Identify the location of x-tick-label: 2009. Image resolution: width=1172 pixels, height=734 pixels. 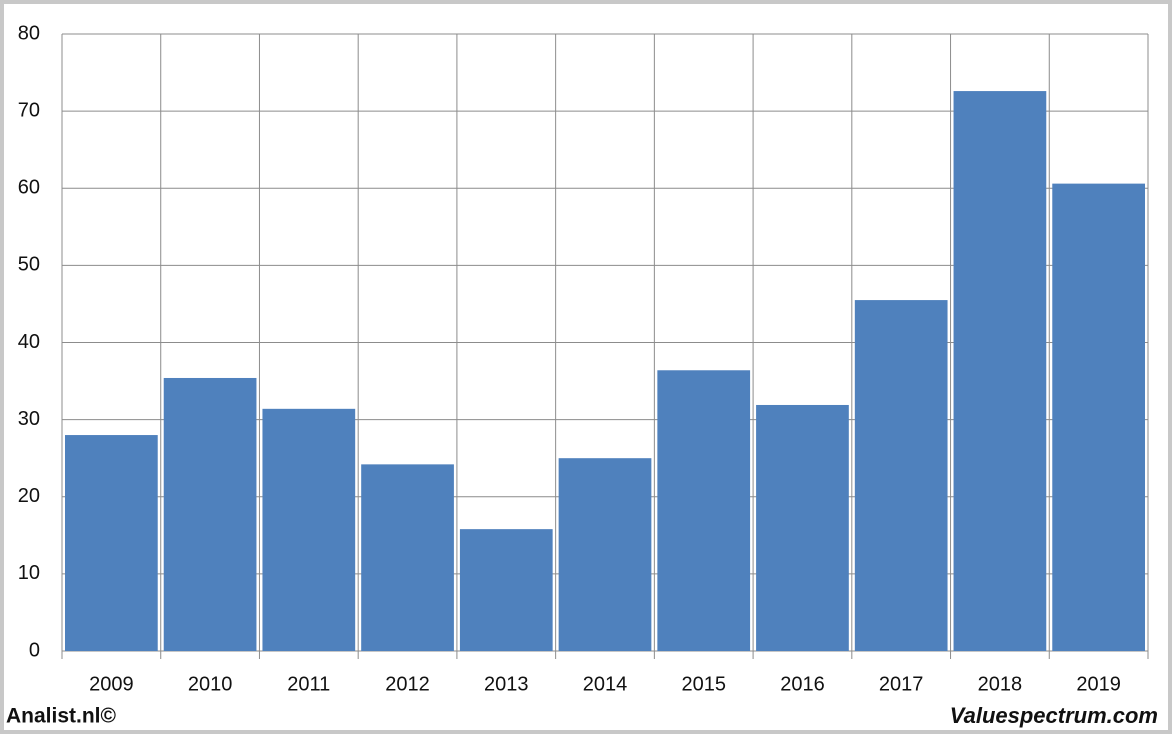
(111, 684).